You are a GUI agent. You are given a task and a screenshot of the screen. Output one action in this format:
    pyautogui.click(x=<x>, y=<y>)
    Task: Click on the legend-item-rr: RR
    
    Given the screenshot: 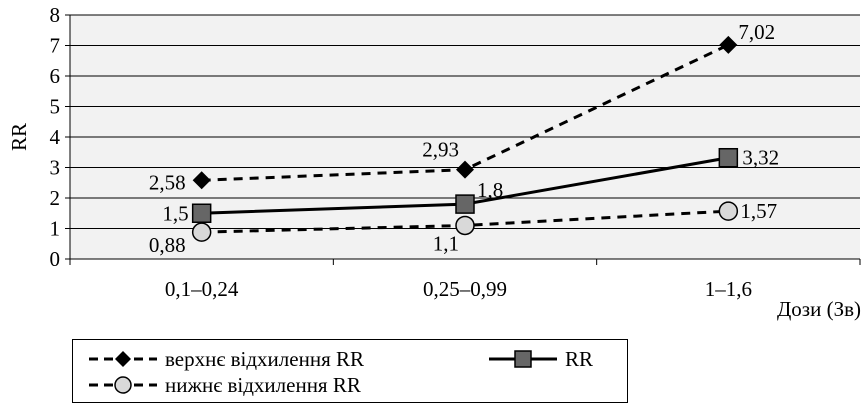 What is the action you would take?
    pyautogui.click(x=540, y=359)
    